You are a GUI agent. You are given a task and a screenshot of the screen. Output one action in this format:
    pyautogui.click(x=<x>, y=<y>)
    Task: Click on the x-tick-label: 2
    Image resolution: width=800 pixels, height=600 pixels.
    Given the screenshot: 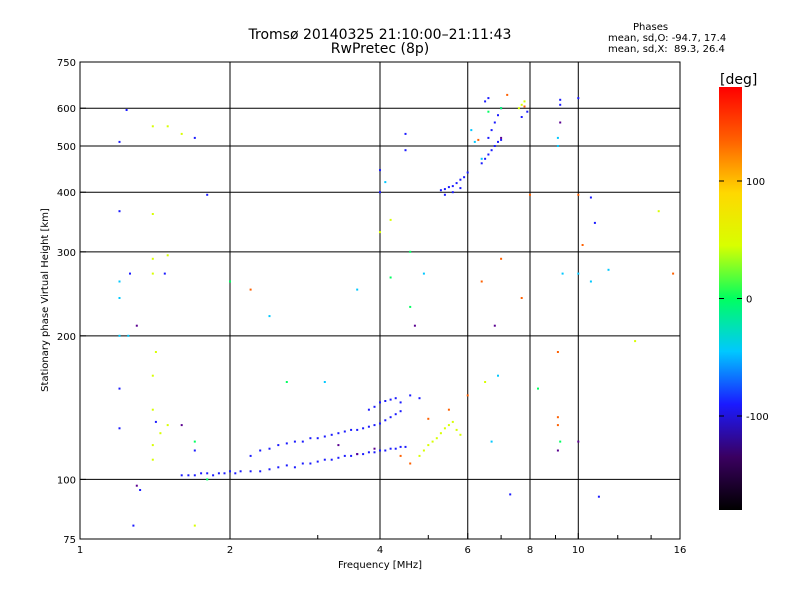 What is the action you would take?
    pyautogui.click(x=230, y=550)
    